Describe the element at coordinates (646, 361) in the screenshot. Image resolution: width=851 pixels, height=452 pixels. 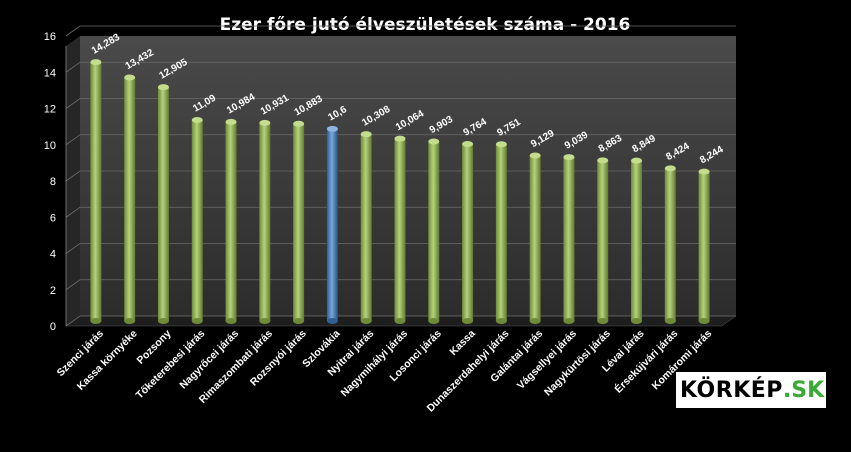
I see `x-tick-label: Érsekújvári járás` at that location.